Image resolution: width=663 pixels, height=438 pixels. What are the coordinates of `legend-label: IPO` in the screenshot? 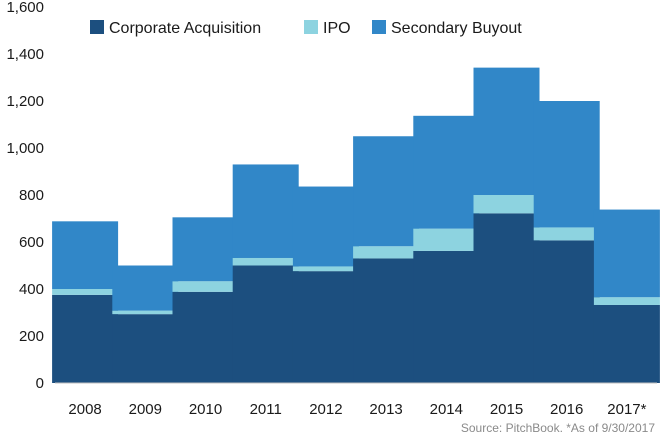 It's located at (337, 28).